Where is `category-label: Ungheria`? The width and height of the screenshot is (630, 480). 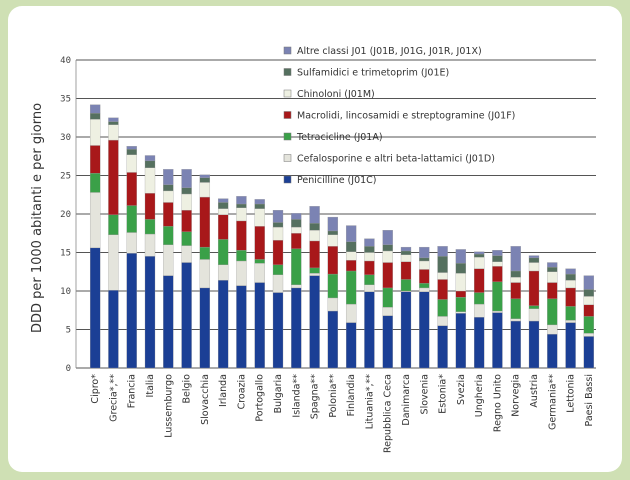
category-label: Ungheria is located at coordinates (479, 395).